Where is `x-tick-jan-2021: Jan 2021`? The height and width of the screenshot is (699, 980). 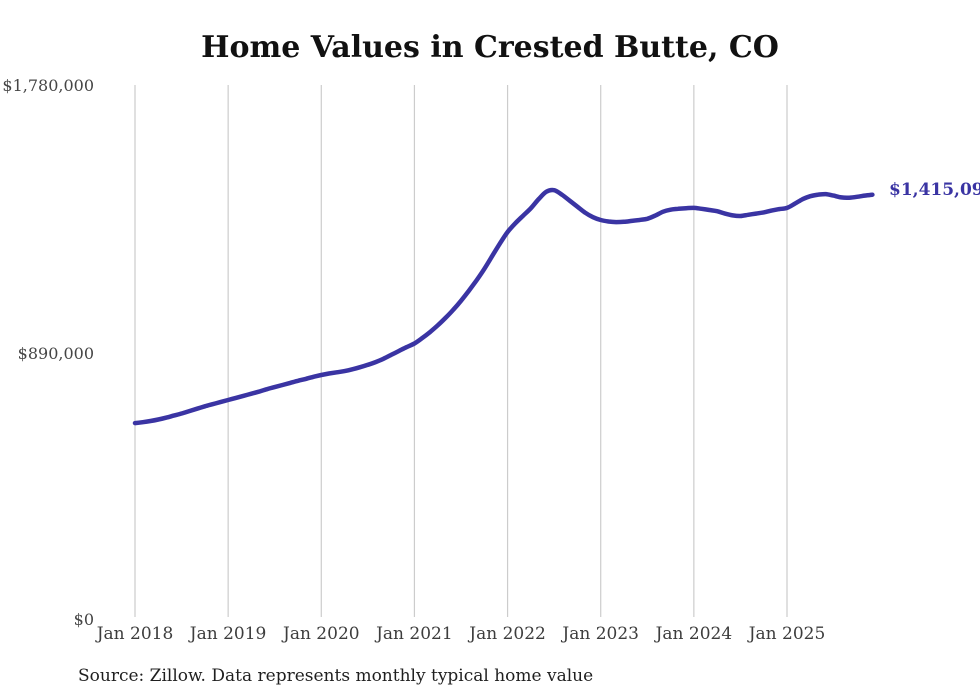 x-tick-jan-2021: Jan 2021 is located at coordinates (414, 634).